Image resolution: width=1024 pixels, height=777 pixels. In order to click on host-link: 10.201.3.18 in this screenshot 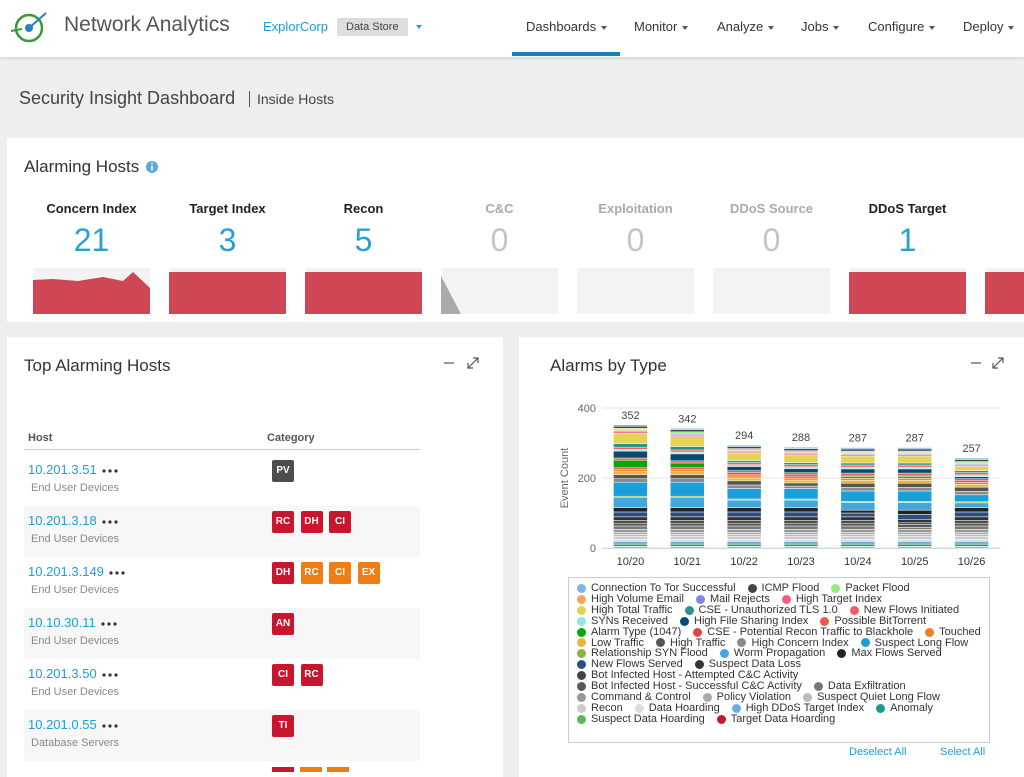, I will do `click(62, 520)`.